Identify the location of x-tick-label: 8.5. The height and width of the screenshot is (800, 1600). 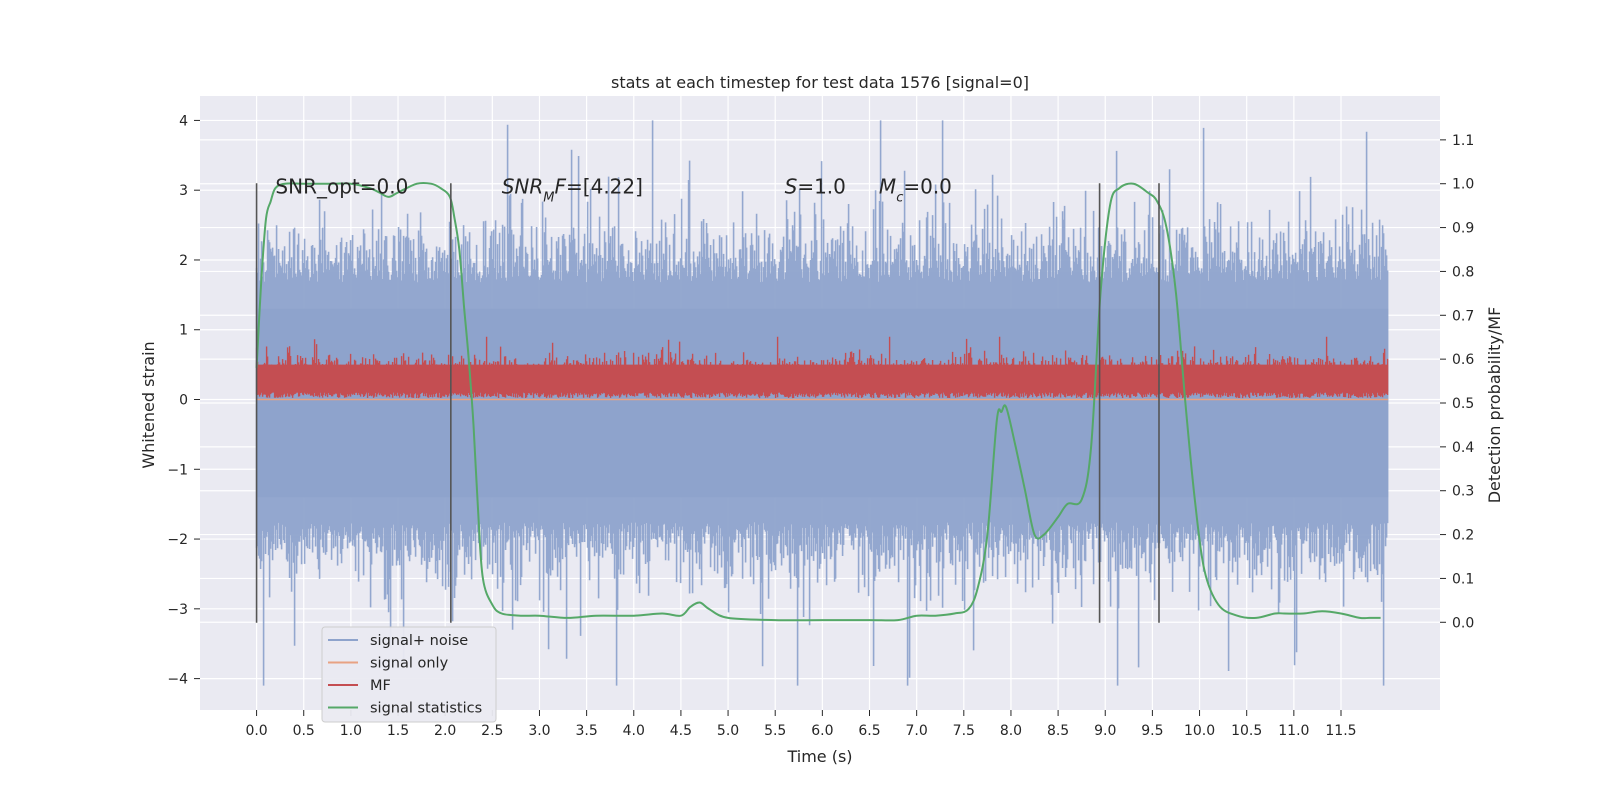
(1058, 731).